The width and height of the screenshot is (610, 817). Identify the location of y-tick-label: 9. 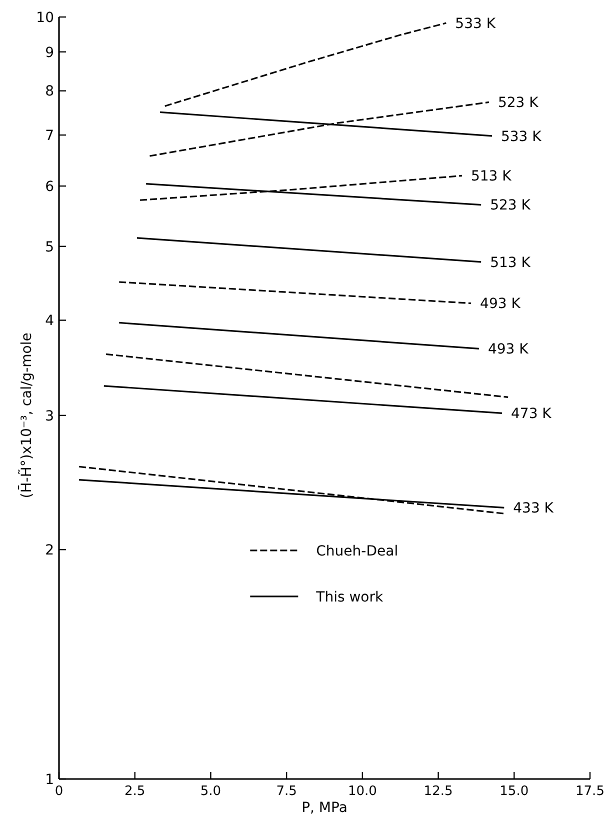
(49, 52).